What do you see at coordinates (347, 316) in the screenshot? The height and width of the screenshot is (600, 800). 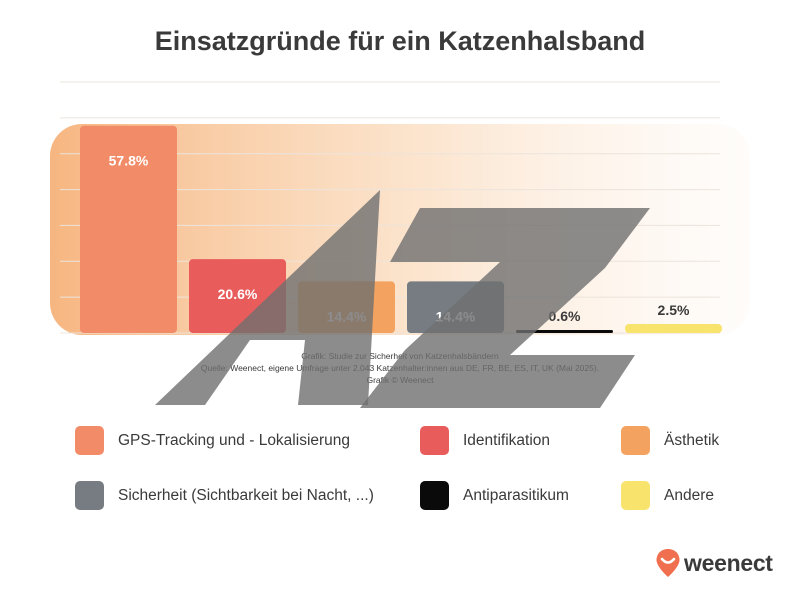 I see `data-label-3: 14.4%` at bounding box center [347, 316].